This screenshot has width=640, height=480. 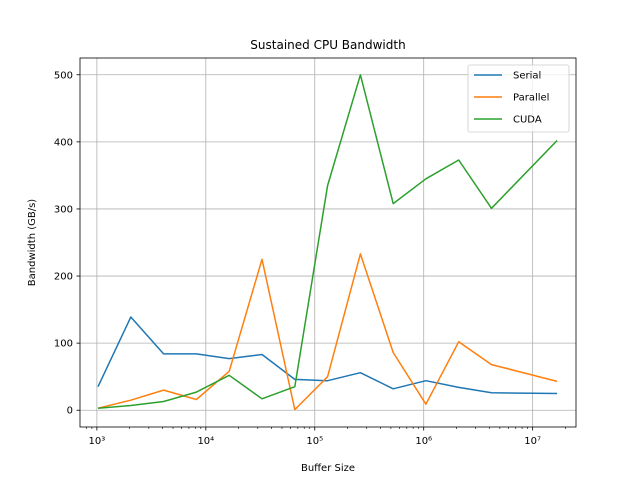 I want to click on legend-label-serial: Serial, so click(x=527, y=76).